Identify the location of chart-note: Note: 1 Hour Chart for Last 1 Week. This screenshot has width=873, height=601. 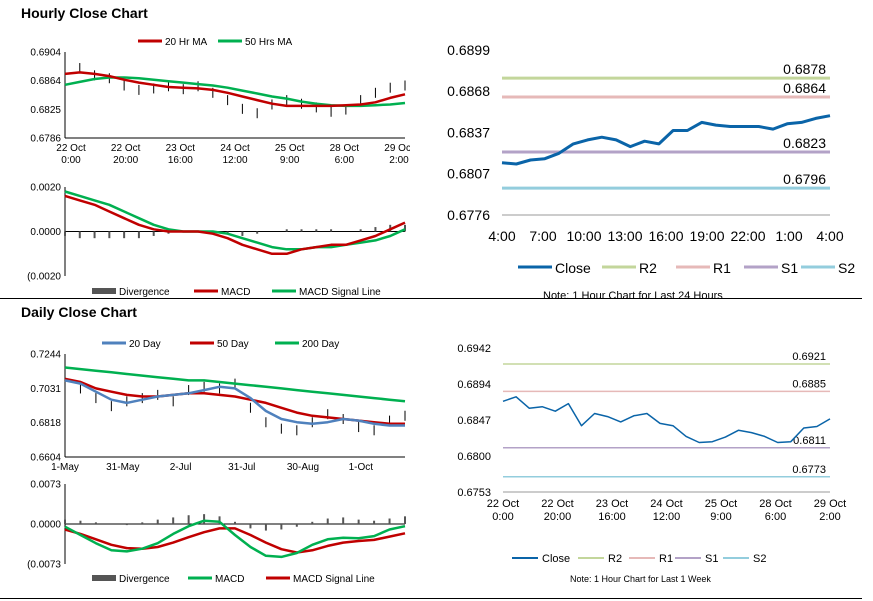
(640, 579).